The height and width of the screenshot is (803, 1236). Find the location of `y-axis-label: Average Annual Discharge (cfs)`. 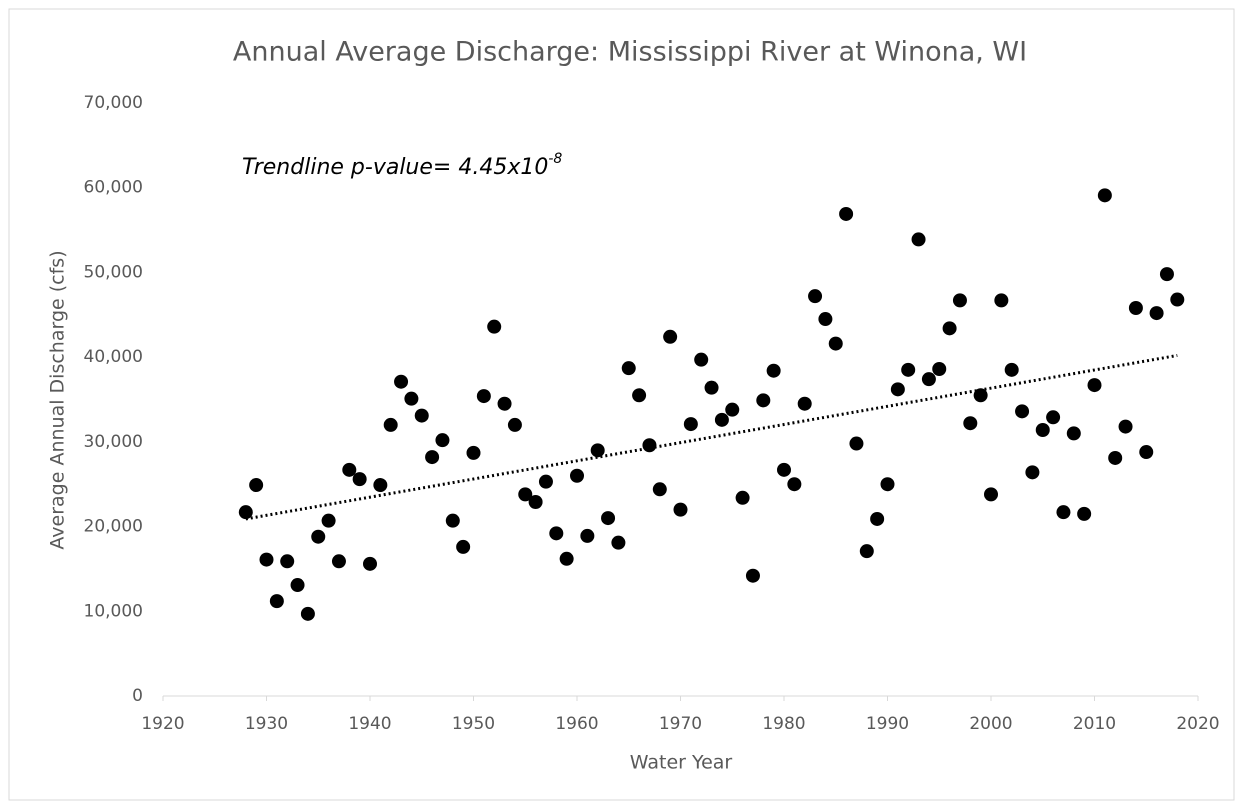

y-axis-label: Average Annual Discharge (cfs) is located at coordinates (58, 399).